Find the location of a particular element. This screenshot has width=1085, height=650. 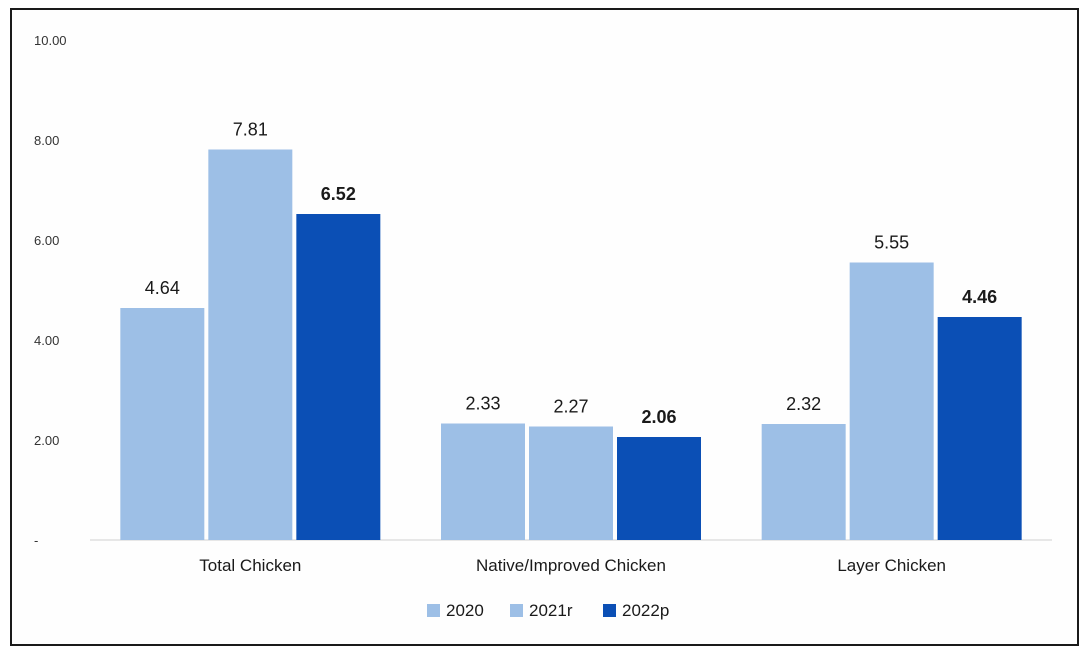

category-label: Layer Chicken is located at coordinates (891, 565).